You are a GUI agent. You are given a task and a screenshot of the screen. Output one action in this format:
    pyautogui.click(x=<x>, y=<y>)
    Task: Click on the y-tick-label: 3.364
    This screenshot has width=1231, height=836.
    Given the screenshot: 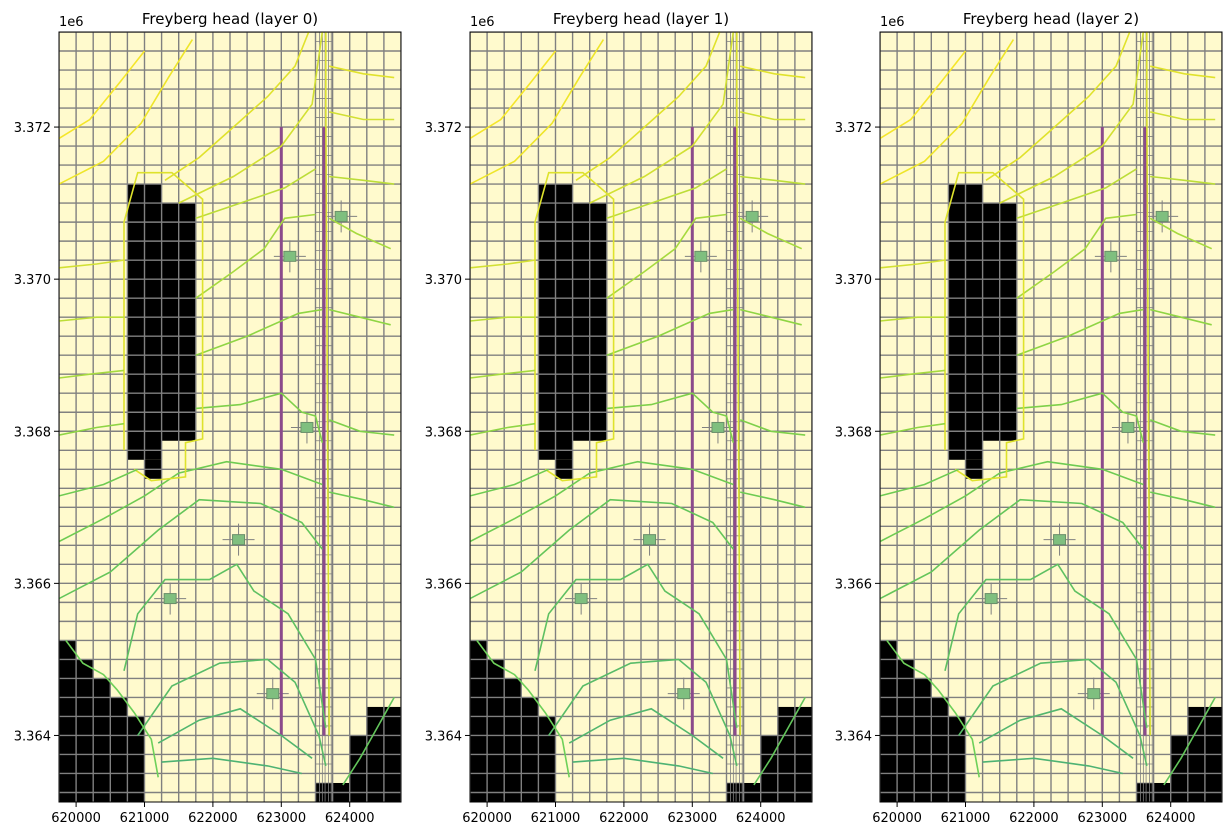 What is the action you would take?
    pyautogui.click(x=853, y=736)
    